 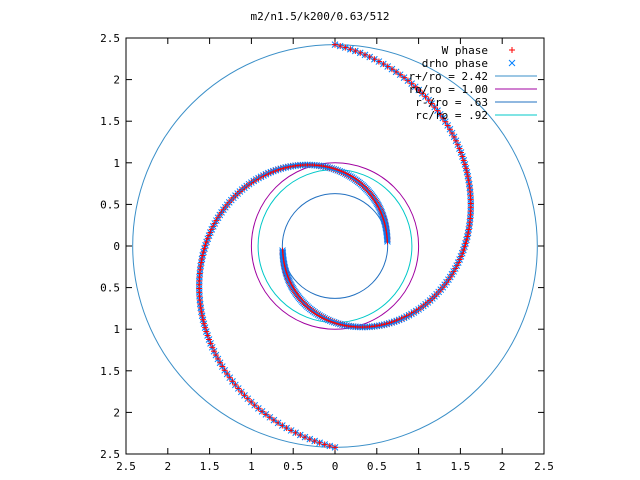 I want to click on chart-title: m2/n1.5/k200/0.63/512, so click(x=319, y=16).